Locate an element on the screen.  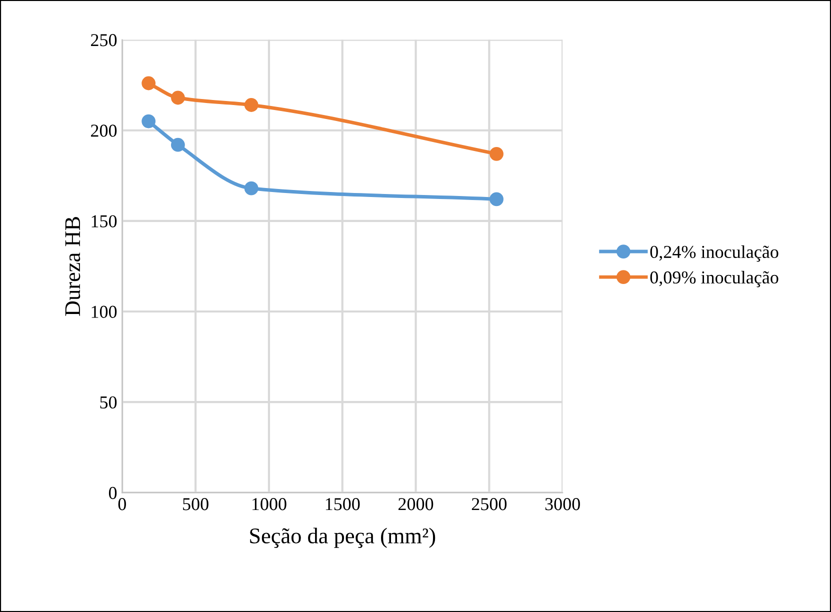
legend-label: 0,09% inoculação is located at coordinates (714, 279).